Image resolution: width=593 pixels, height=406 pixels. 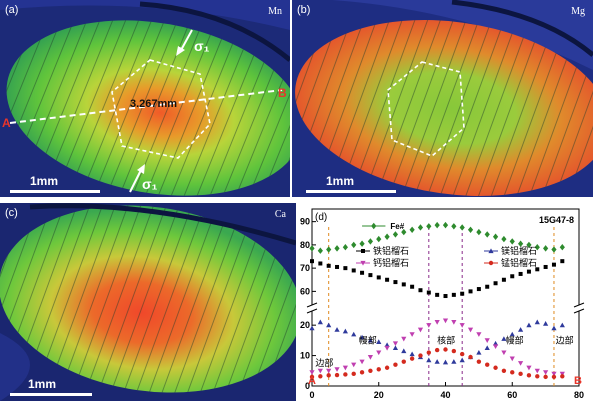 What do you see at coordinates (565, 340) in the screenshot?
I see `zone-label: 边部` at bounding box center [565, 340].